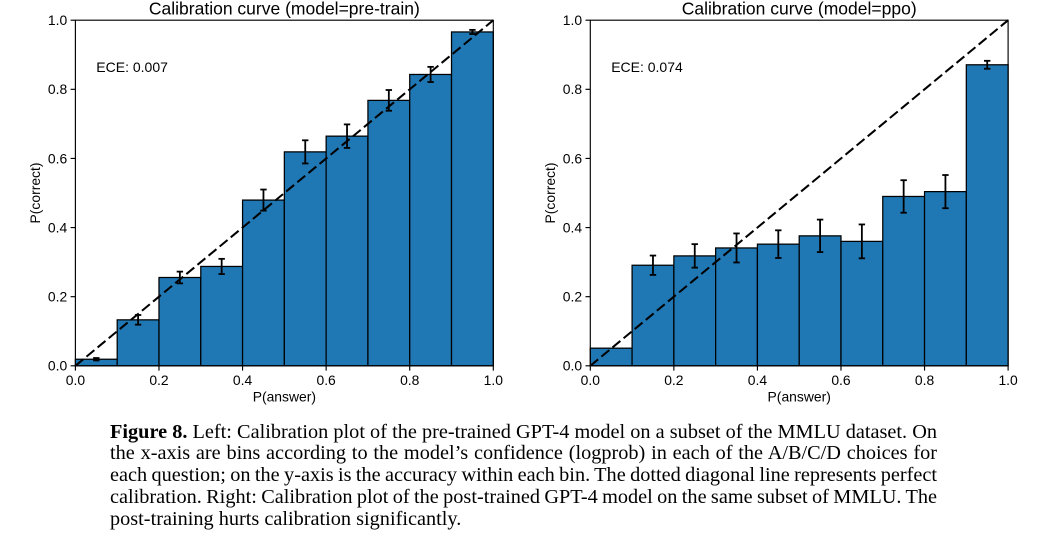 Image resolution: width=1054 pixels, height=544 pixels. Describe the element at coordinates (799, 9) in the screenshot. I see `svg-text: Calibration curve (model=ppo)` at that location.